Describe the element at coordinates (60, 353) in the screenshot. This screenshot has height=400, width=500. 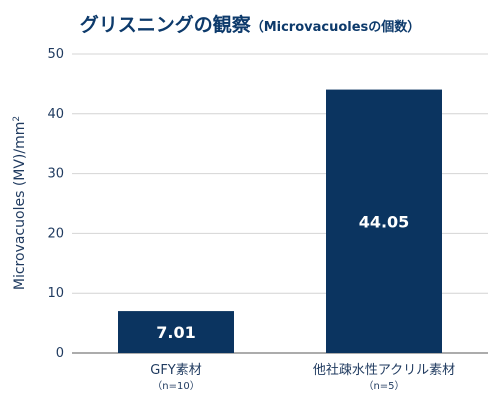
I see `y-tick-label: 0` at that location.